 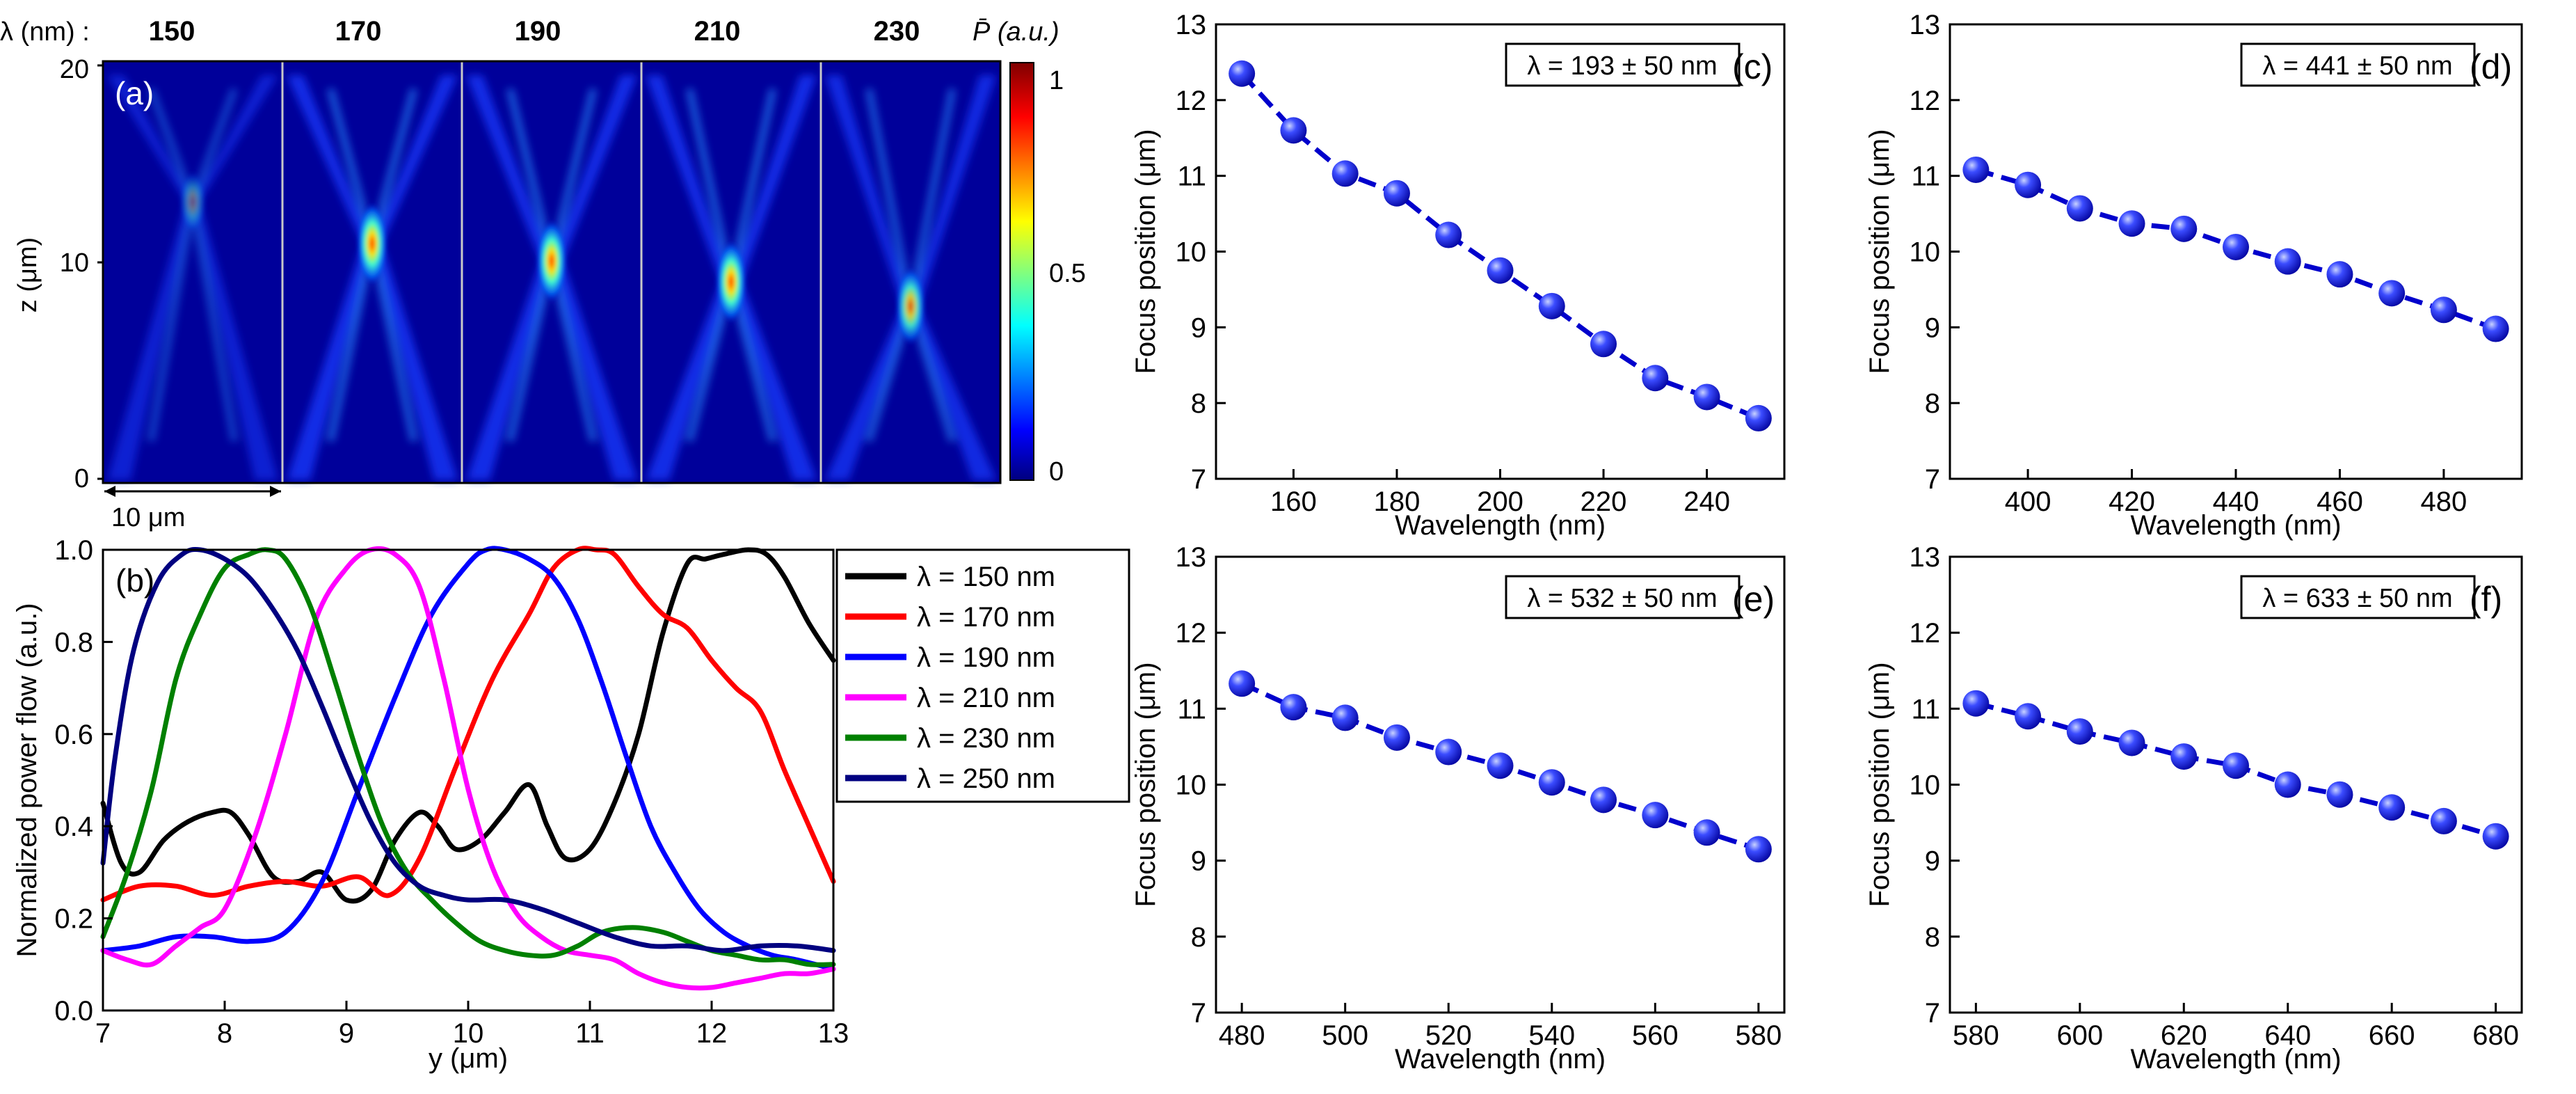 What do you see at coordinates (73, 642) in the screenshot?
I see `y-tick-label: 0.8` at bounding box center [73, 642].